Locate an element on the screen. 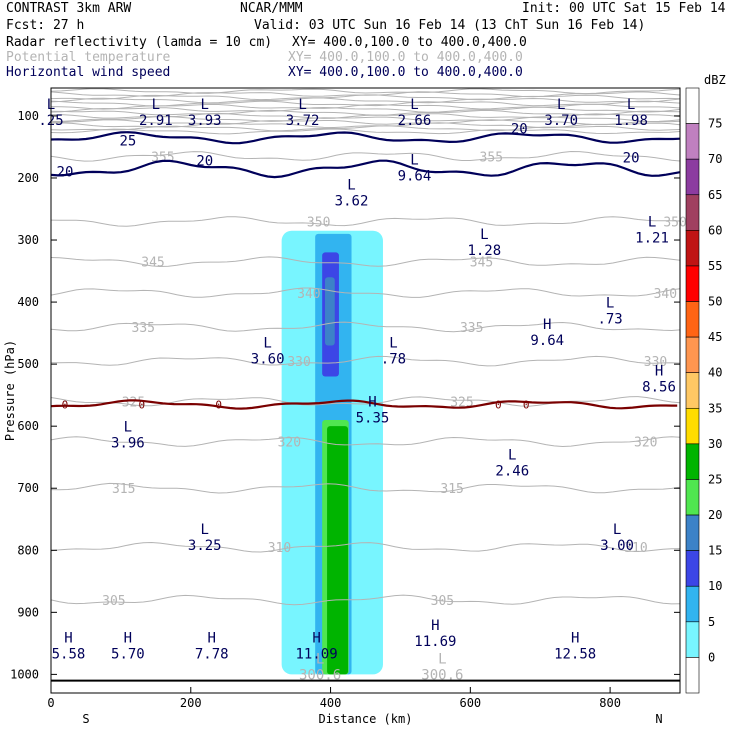 This screenshot has height=740, width=740. extremum-type-18: L is located at coordinates (512, 455).